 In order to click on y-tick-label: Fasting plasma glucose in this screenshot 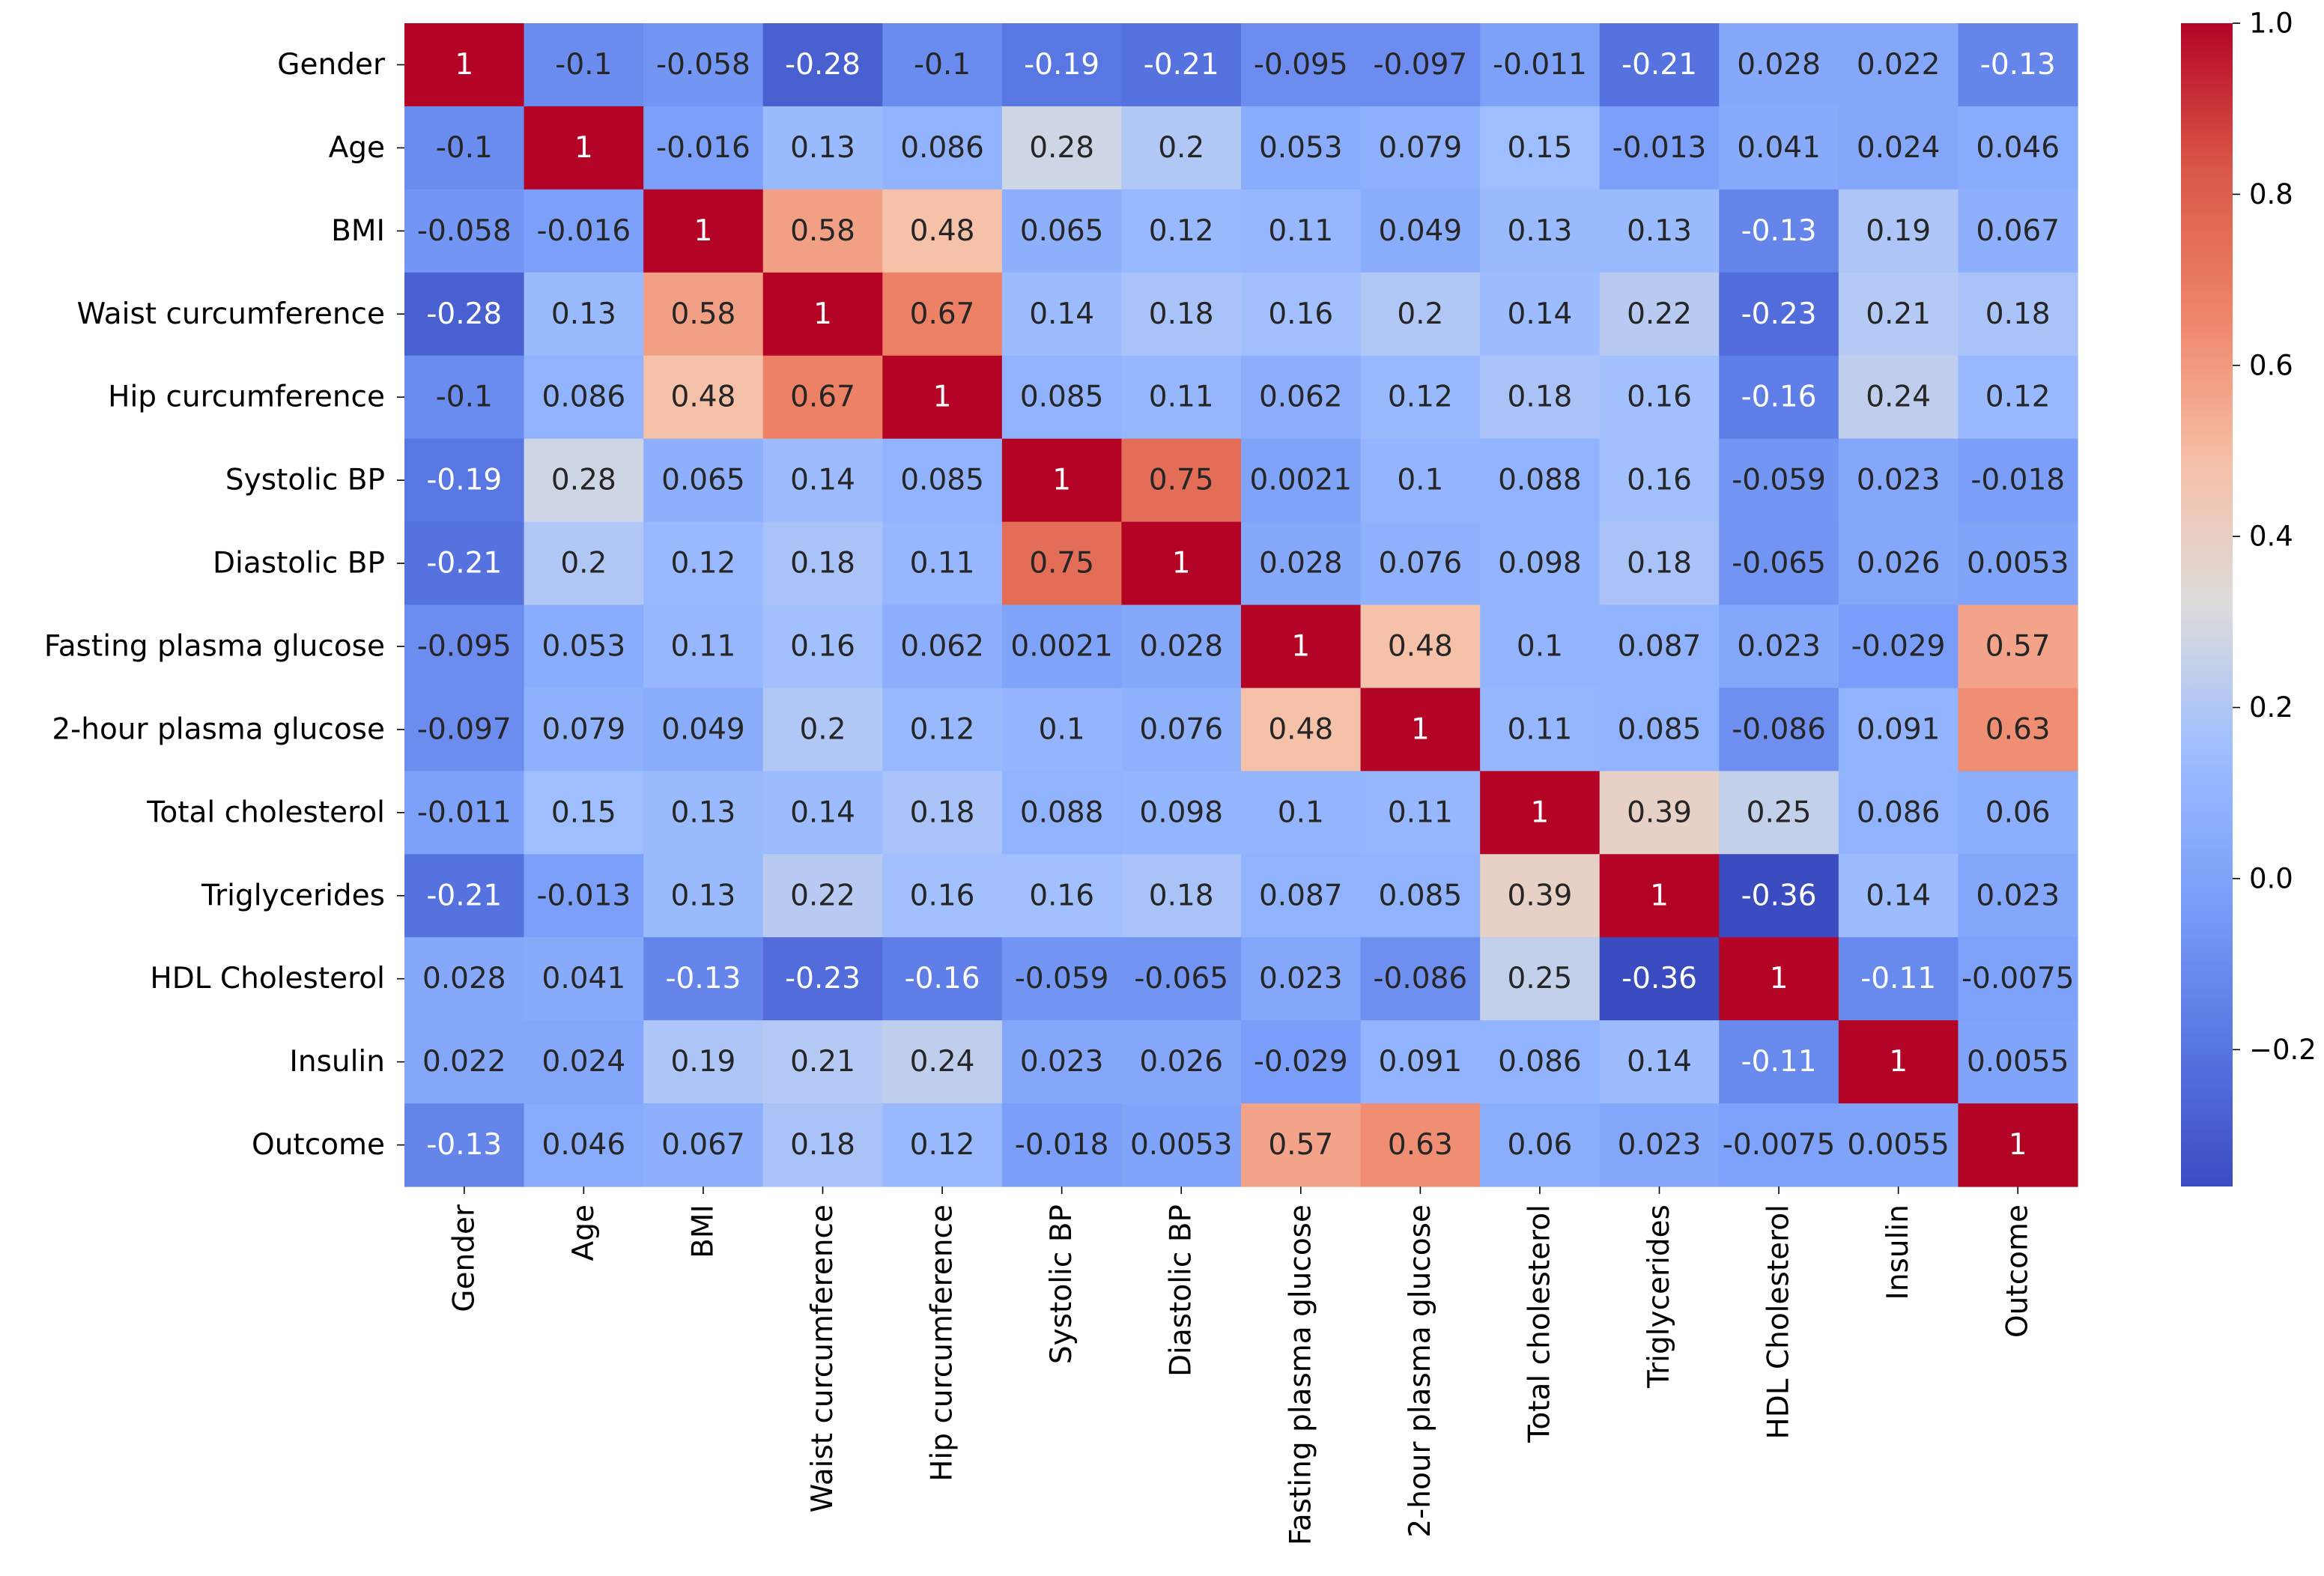, I will do `click(214, 646)`.